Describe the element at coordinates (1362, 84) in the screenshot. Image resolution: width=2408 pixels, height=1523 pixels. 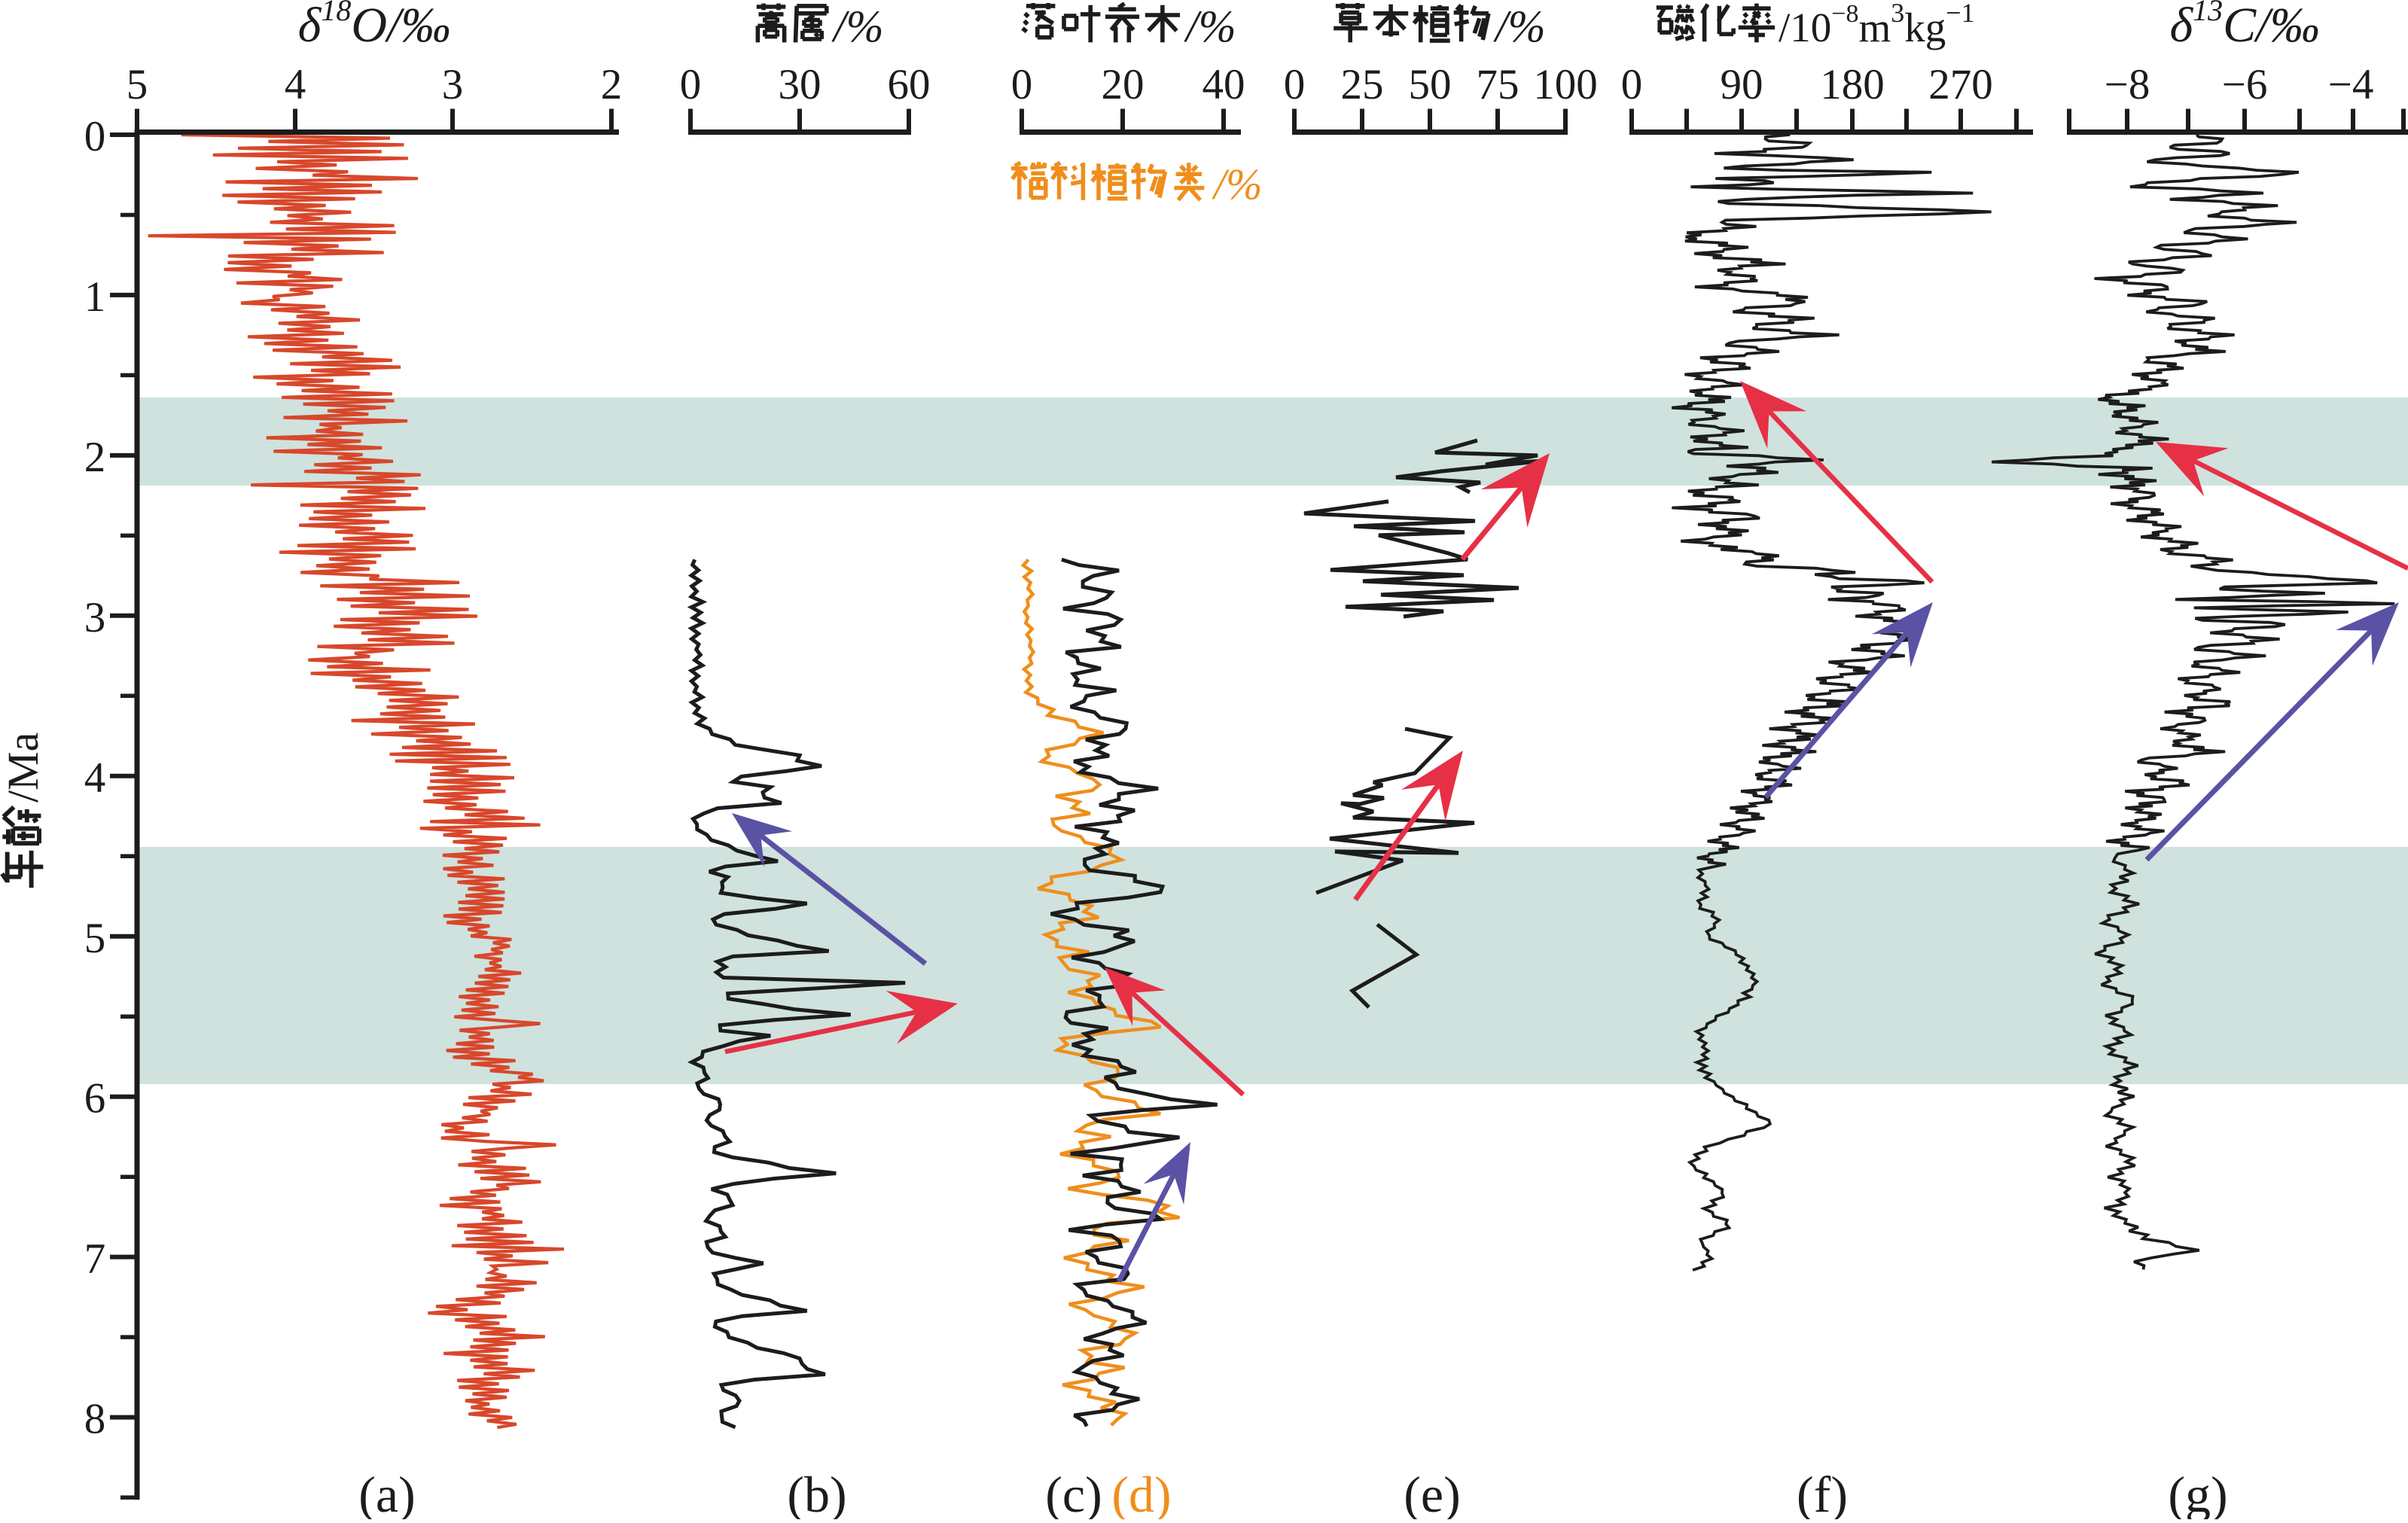
I see `svg-text: 25` at that location.